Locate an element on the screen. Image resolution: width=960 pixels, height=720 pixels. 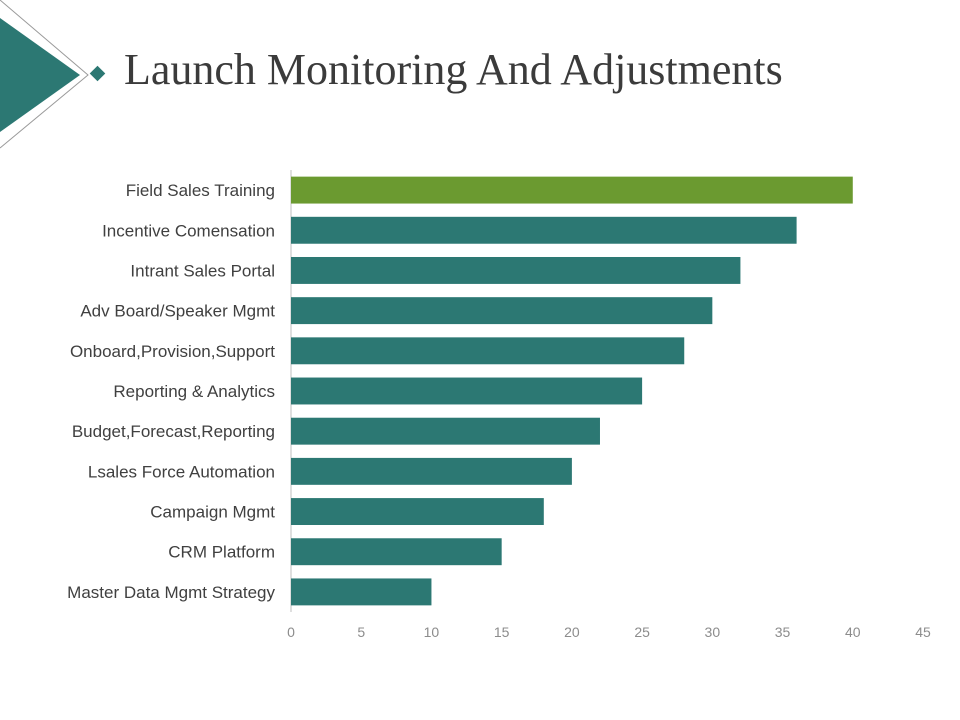
x-tick-label: 45 is located at coordinates (923, 632).